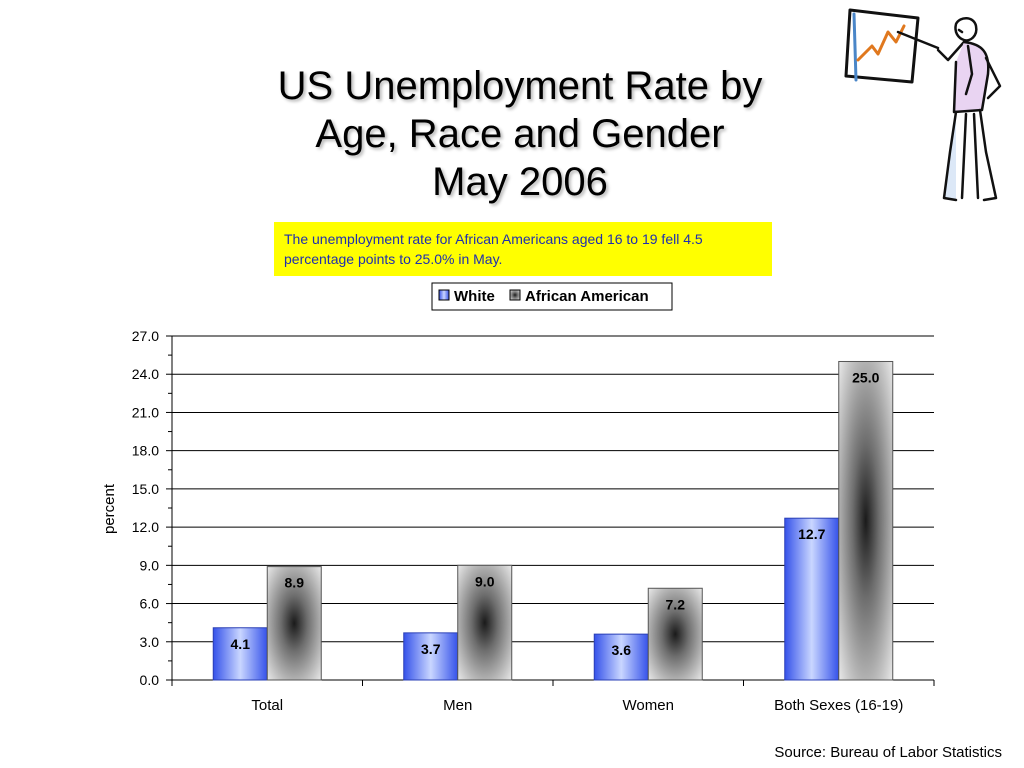  I want to click on y-tick-label: 12.0, so click(145, 527).